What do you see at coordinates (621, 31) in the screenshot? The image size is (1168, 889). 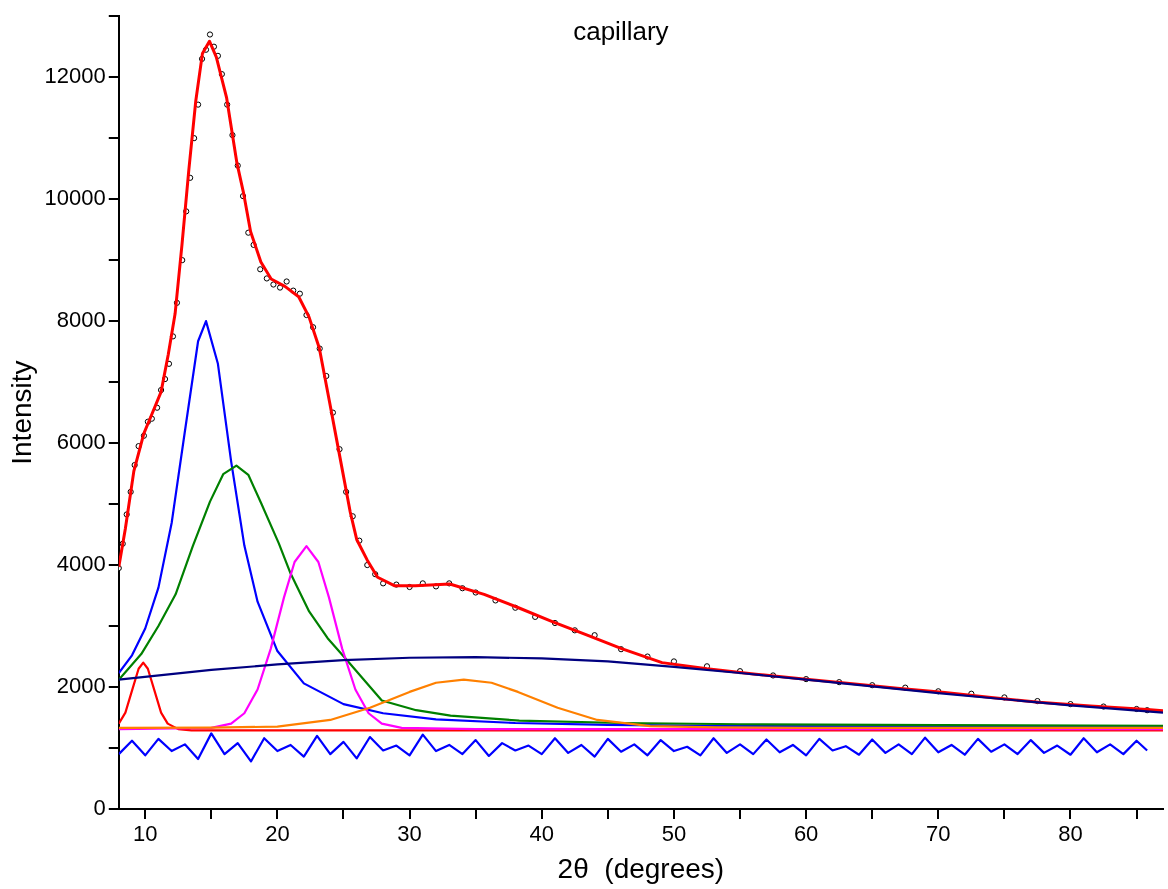 I see `chart-title: capillary` at bounding box center [621, 31].